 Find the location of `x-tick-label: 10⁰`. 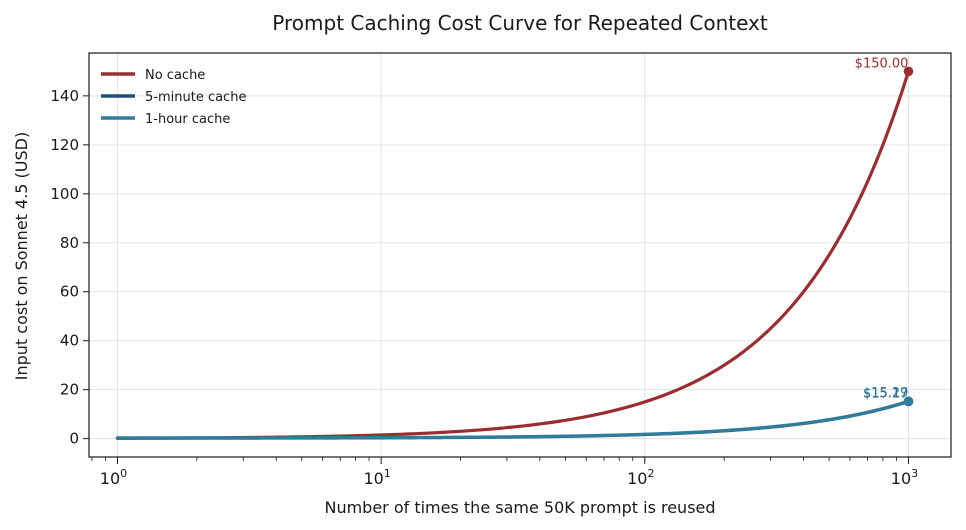

x-tick-label: 10⁰ is located at coordinates (113, 477).